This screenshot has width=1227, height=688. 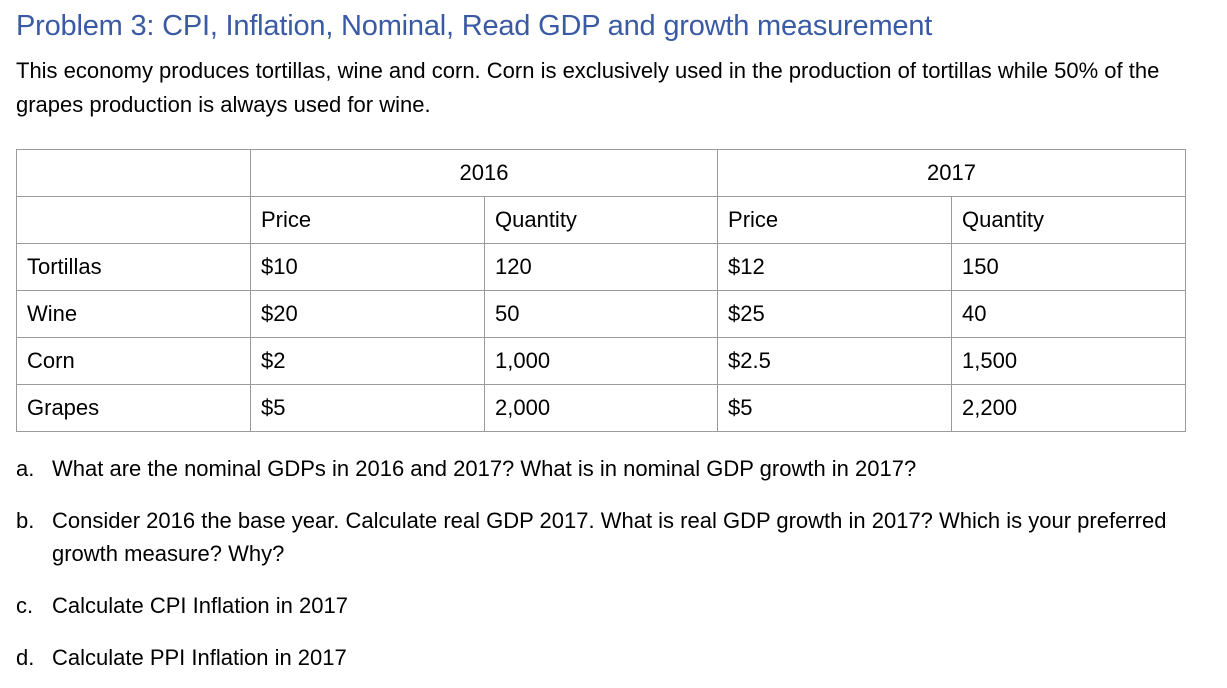 What do you see at coordinates (133, 267) in the screenshot?
I see `row-label: Tortillas` at bounding box center [133, 267].